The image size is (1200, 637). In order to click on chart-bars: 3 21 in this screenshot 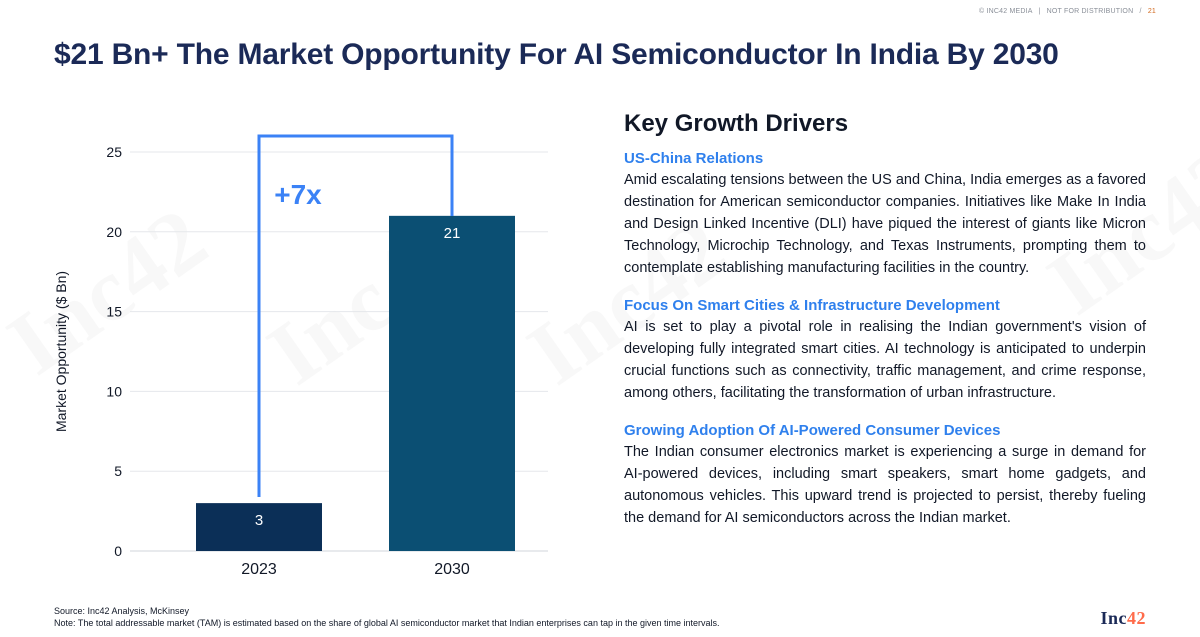, I will do `click(355, 383)`.